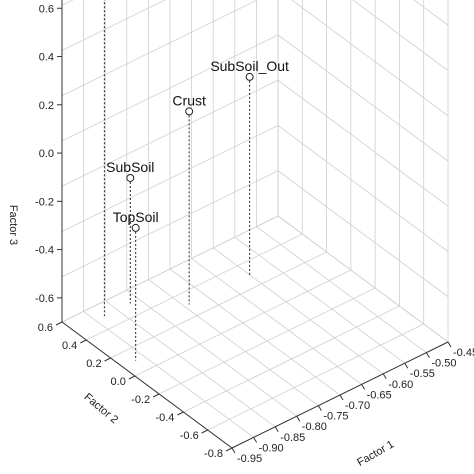 This screenshot has height=474, width=474. What do you see at coordinates (357, 406) in the screenshot?
I see `x-tick-label: -0.70` at bounding box center [357, 406].